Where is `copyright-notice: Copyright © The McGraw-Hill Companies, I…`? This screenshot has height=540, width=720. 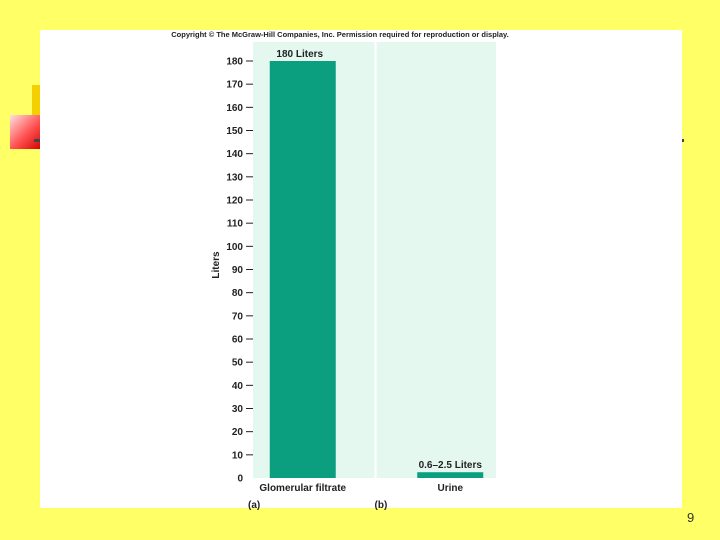 copyright-notice: Copyright © The McGraw-Hill Companies, I… is located at coordinates (340, 34).